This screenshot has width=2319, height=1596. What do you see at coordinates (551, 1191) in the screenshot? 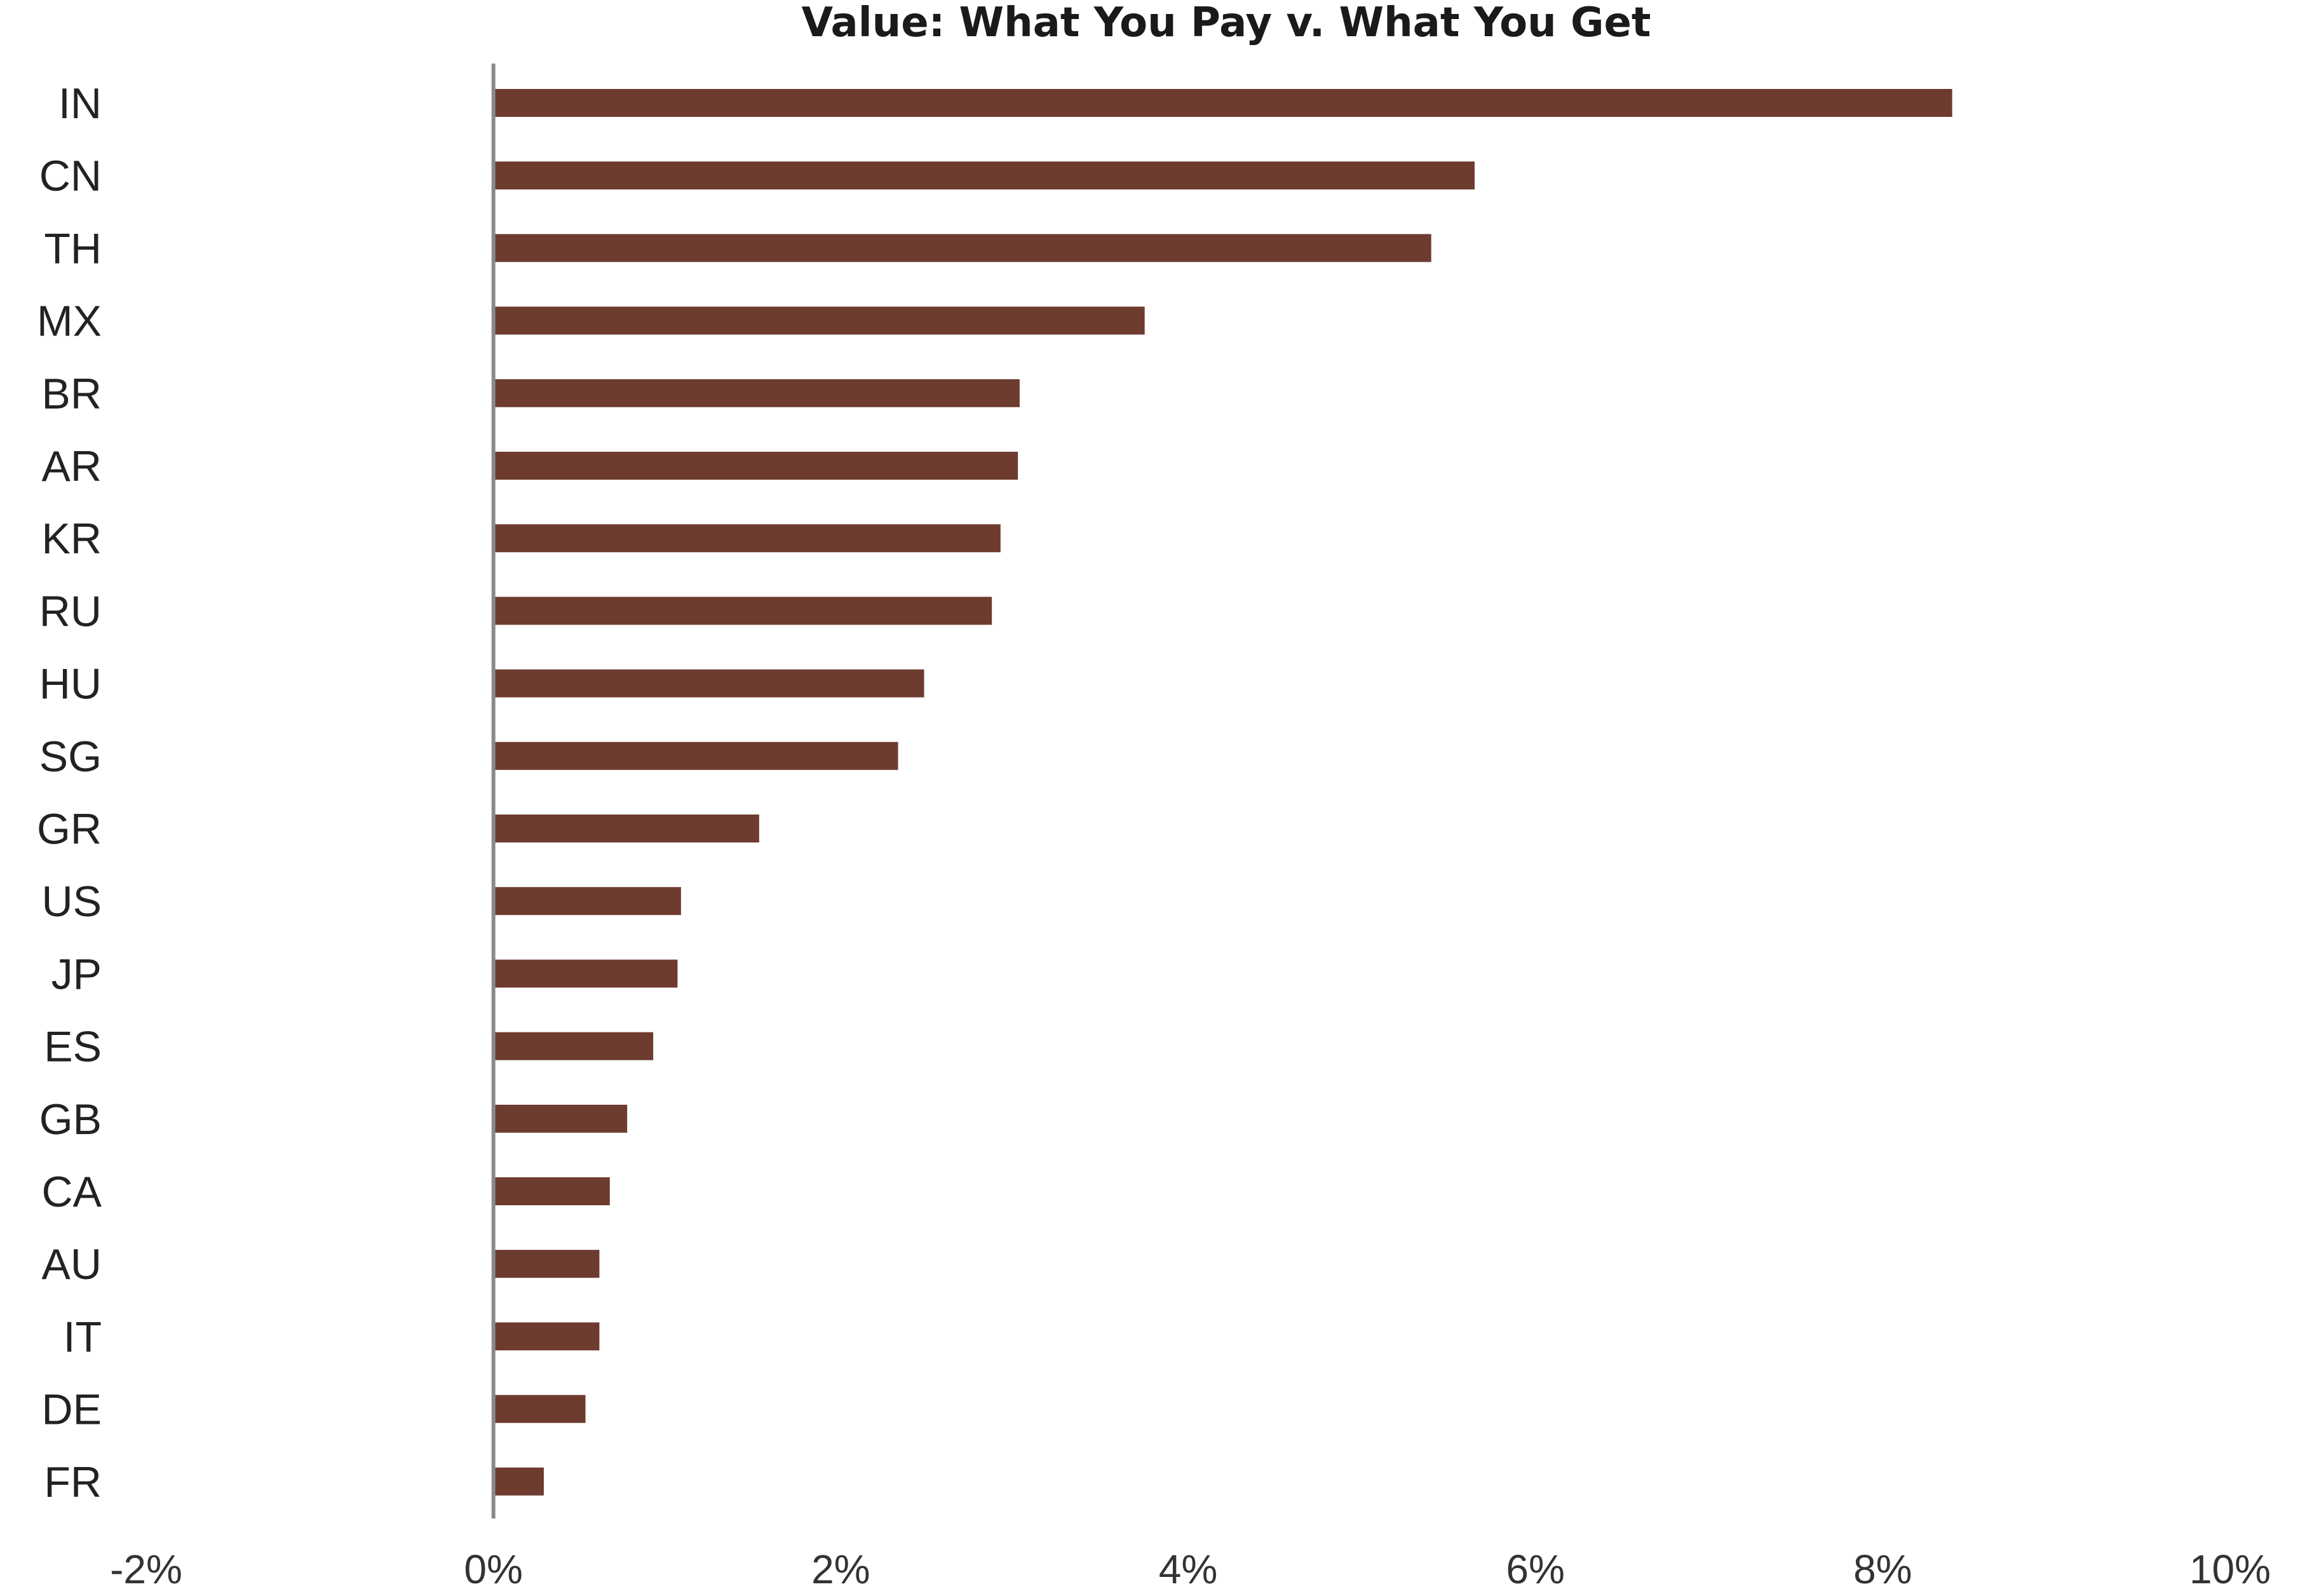
I see `bar-ca` at bounding box center [551, 1191].